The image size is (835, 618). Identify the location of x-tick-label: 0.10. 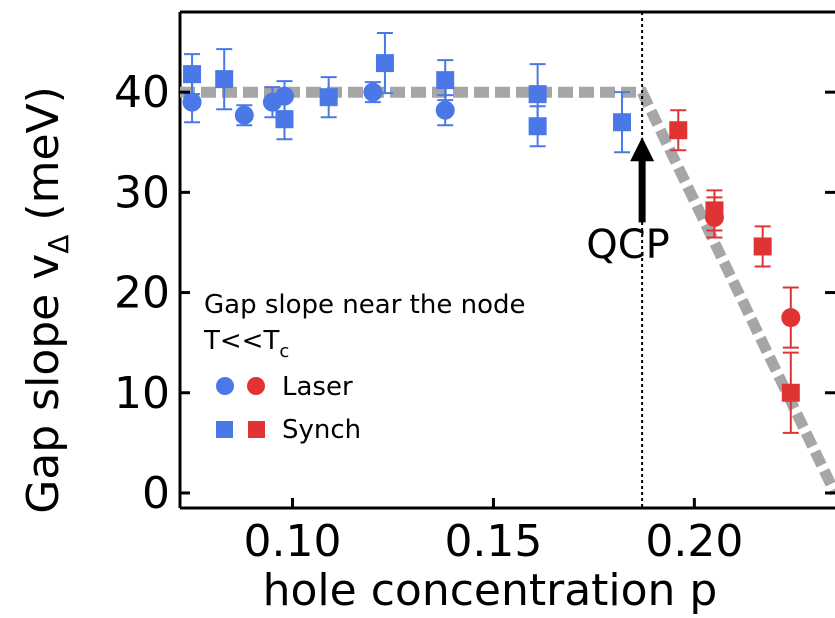
(293, 541).